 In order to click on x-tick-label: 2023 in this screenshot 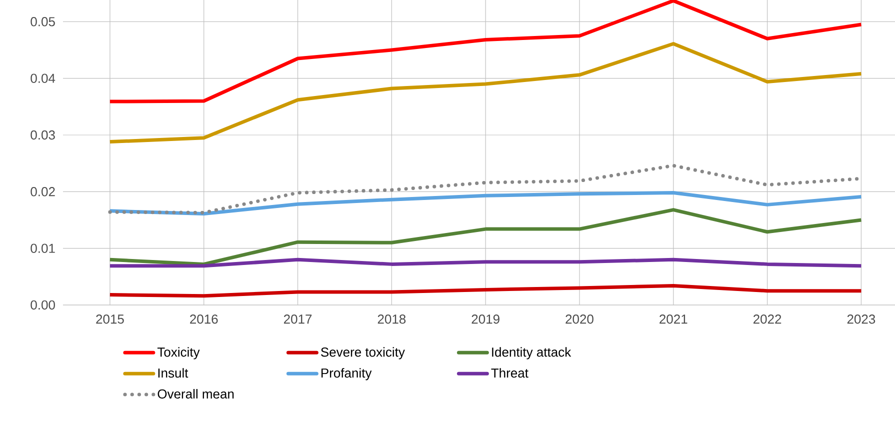, I will do `click(861, 319)`.